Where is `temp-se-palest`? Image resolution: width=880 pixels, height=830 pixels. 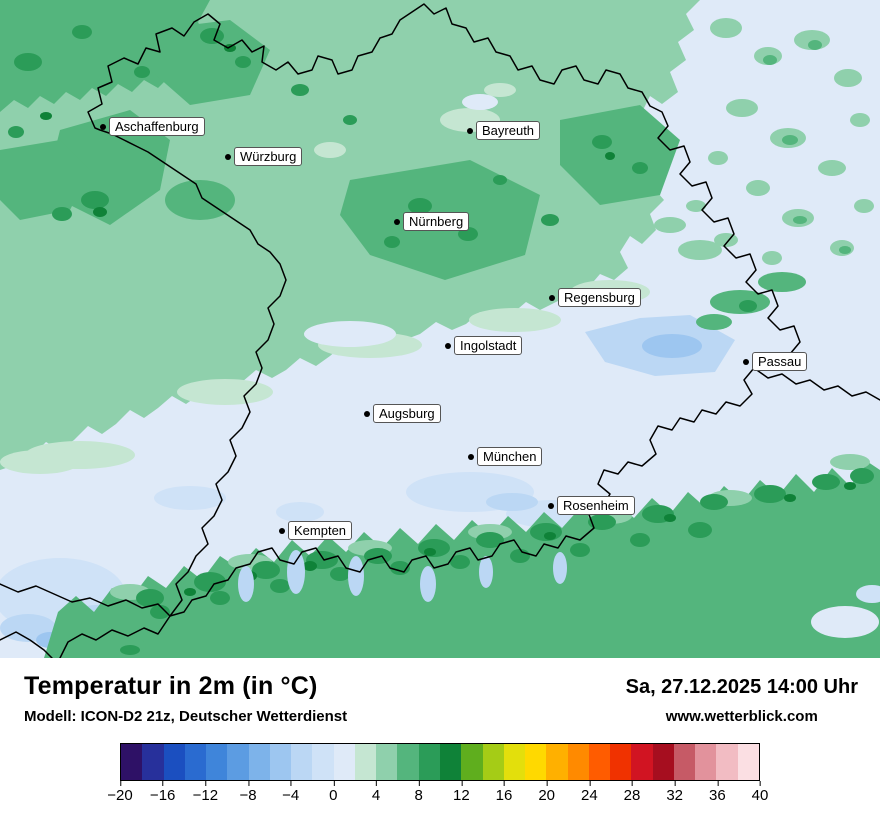
temp-se-palest is located at coordinates (845, 622).